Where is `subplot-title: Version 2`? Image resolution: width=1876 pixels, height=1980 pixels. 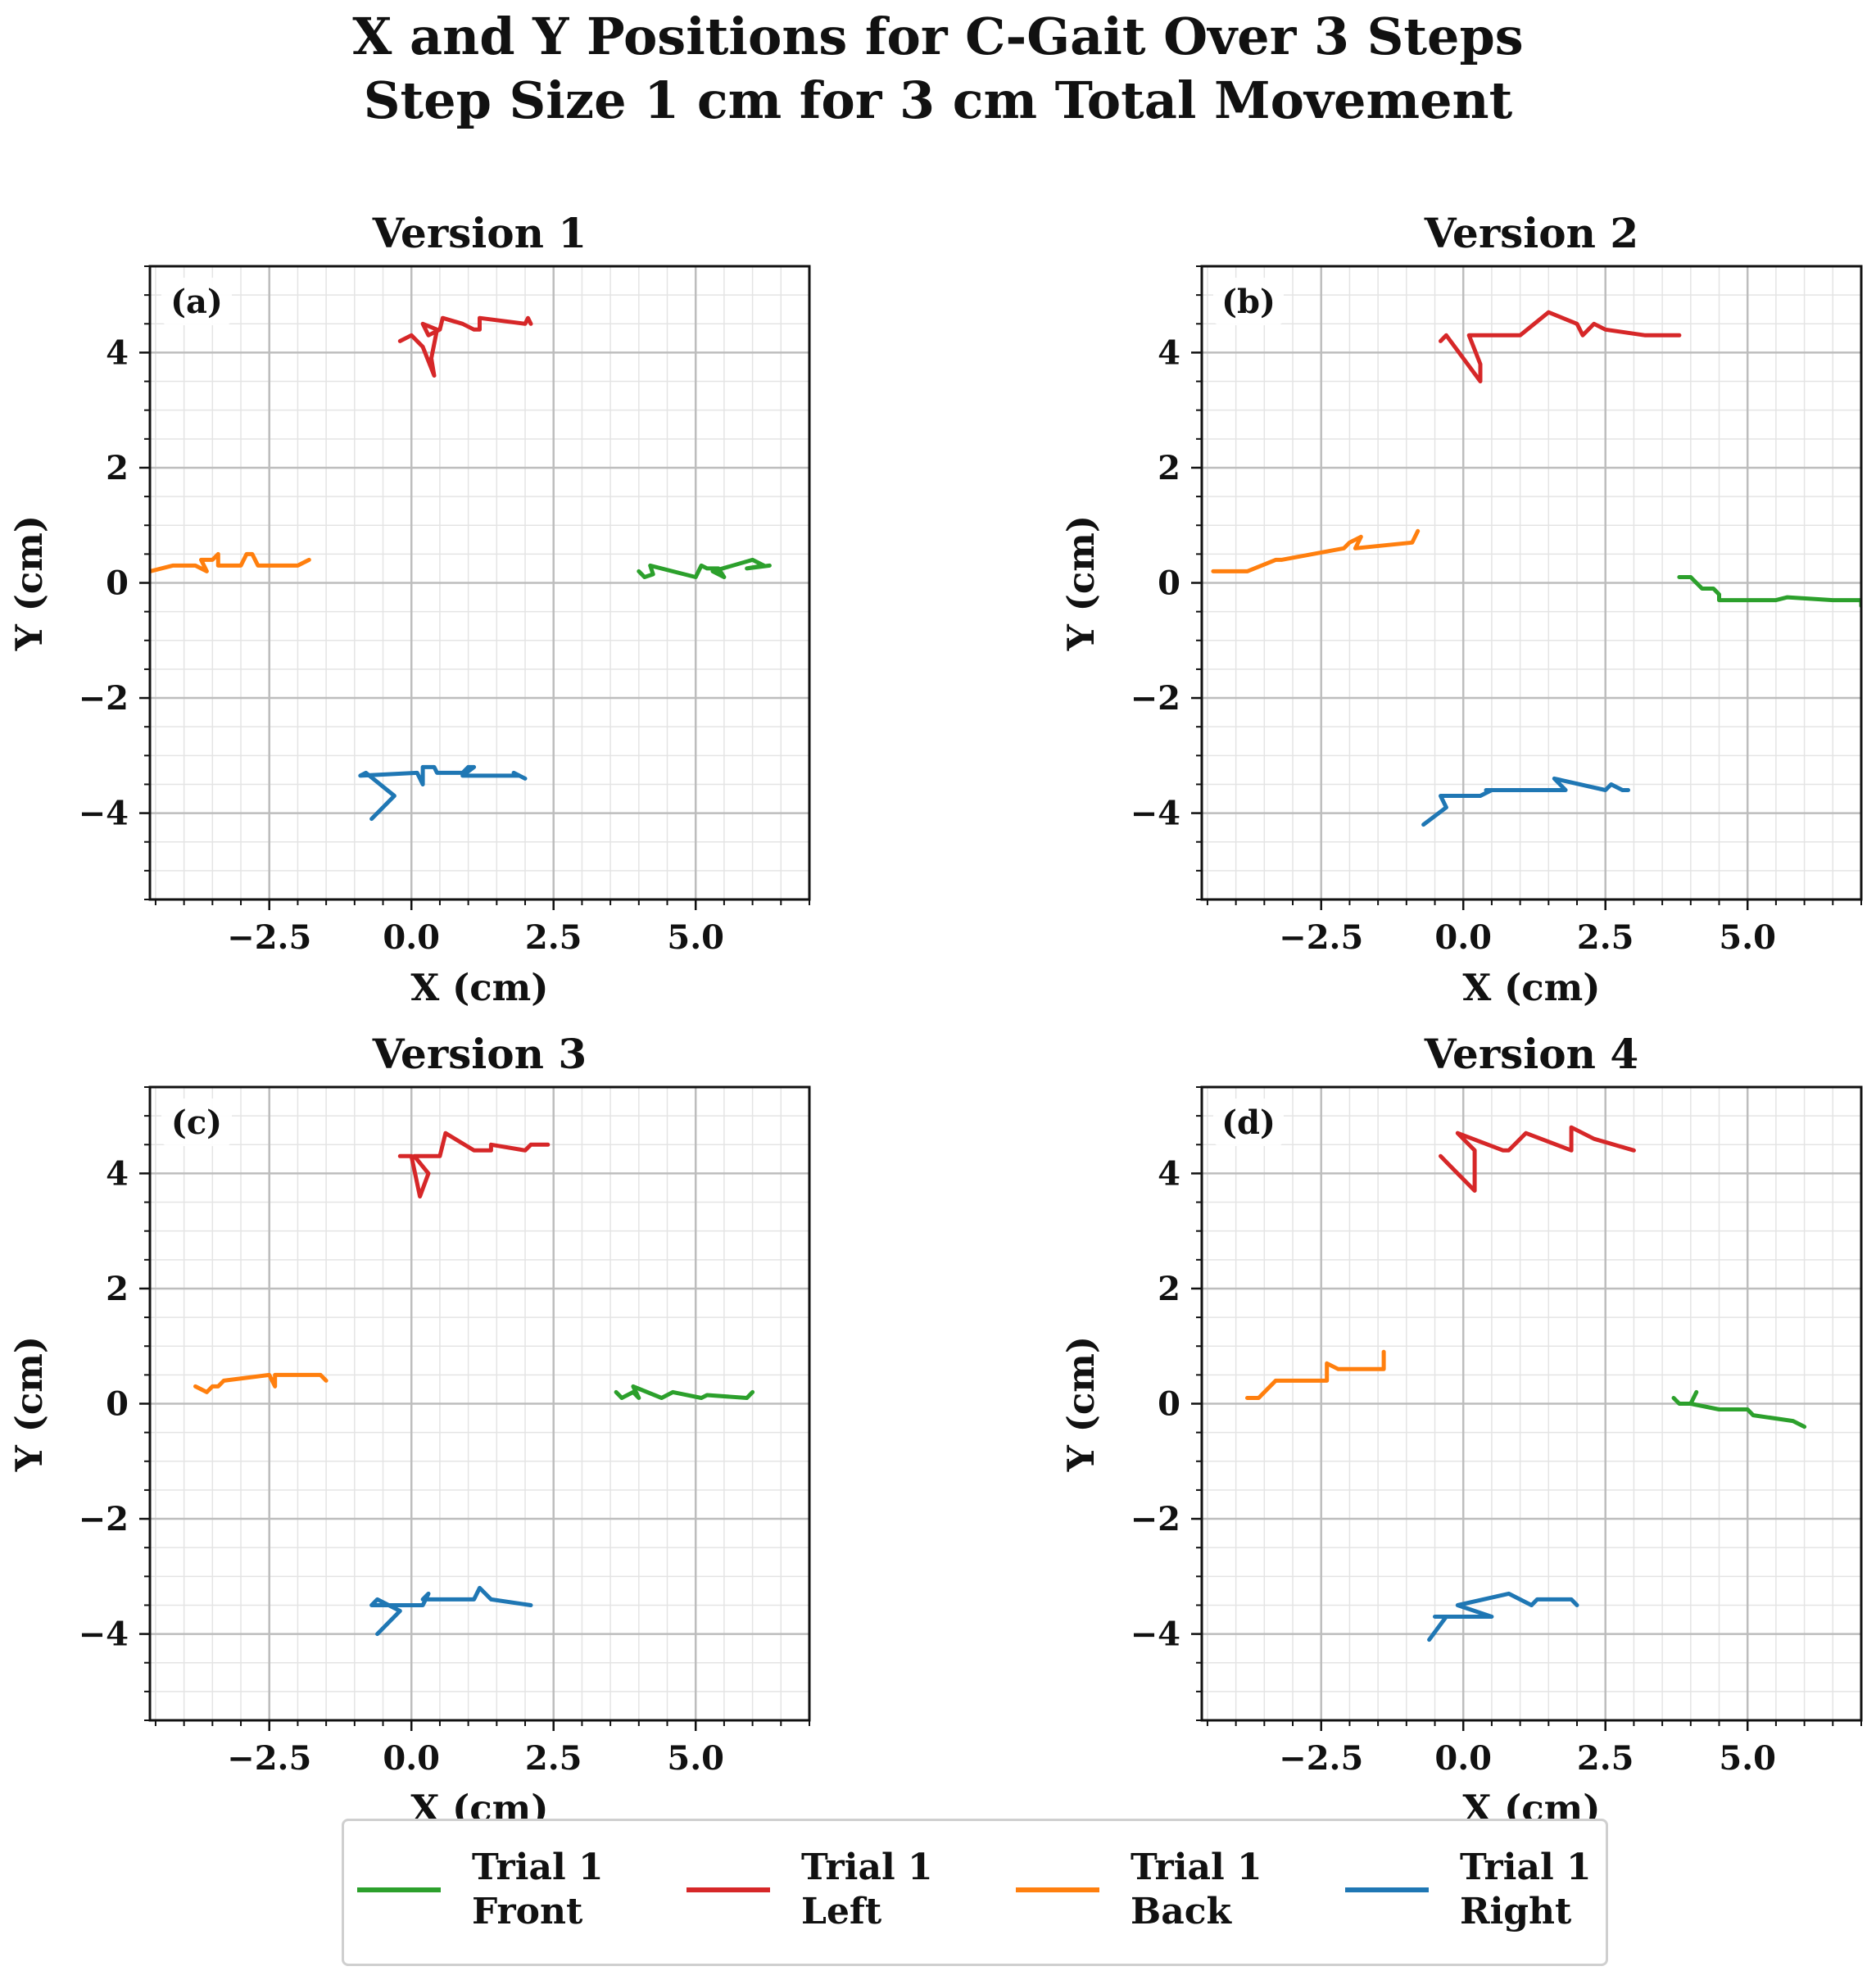
subplot-title: Version 2 is located at coordinates (1531, 233).